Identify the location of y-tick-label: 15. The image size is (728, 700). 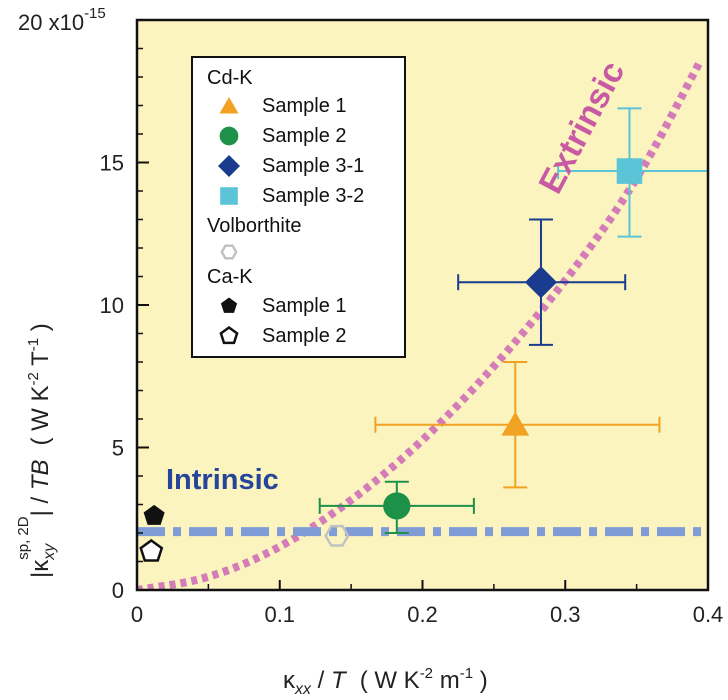
(112, 163).